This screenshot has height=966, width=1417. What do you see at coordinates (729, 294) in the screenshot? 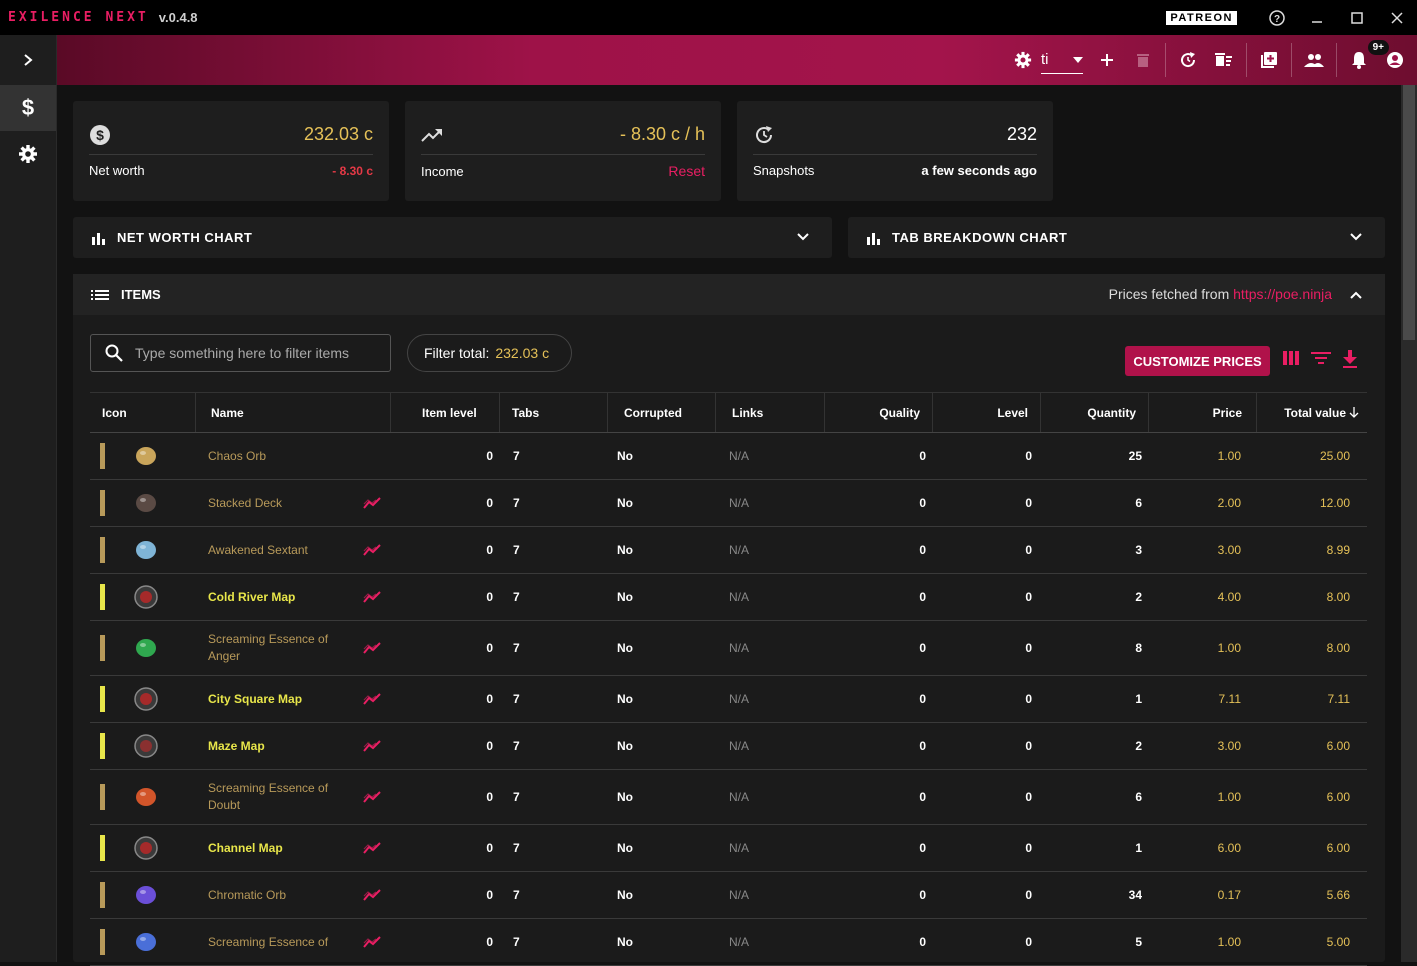
I see `items-panel-header: ITEMS` at bounding box center [729, 294].